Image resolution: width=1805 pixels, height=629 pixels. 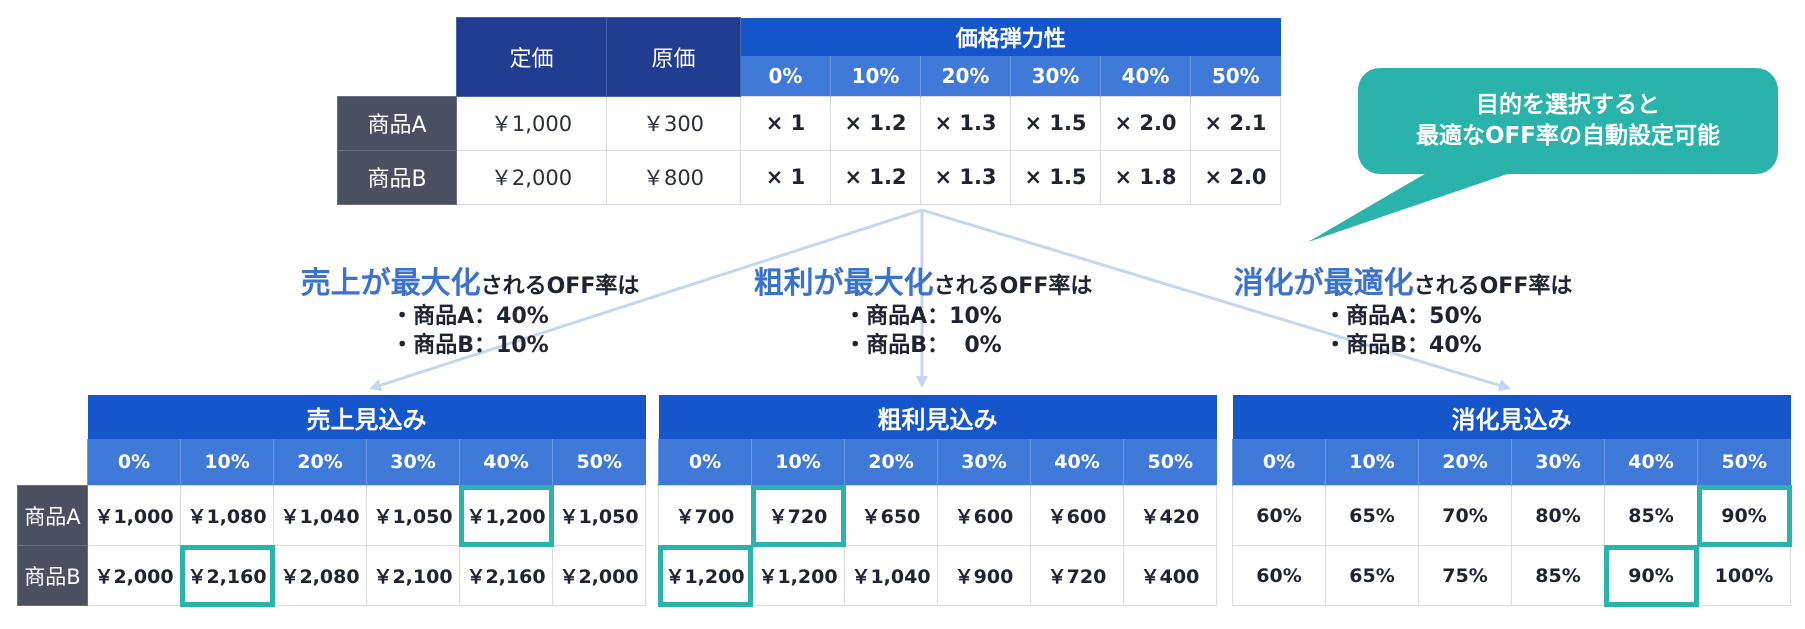 What do you see at coordinates (413, 515) in the screenshot?
I see `sales-cell: ￥1,050` at bounding box center [413, 515].